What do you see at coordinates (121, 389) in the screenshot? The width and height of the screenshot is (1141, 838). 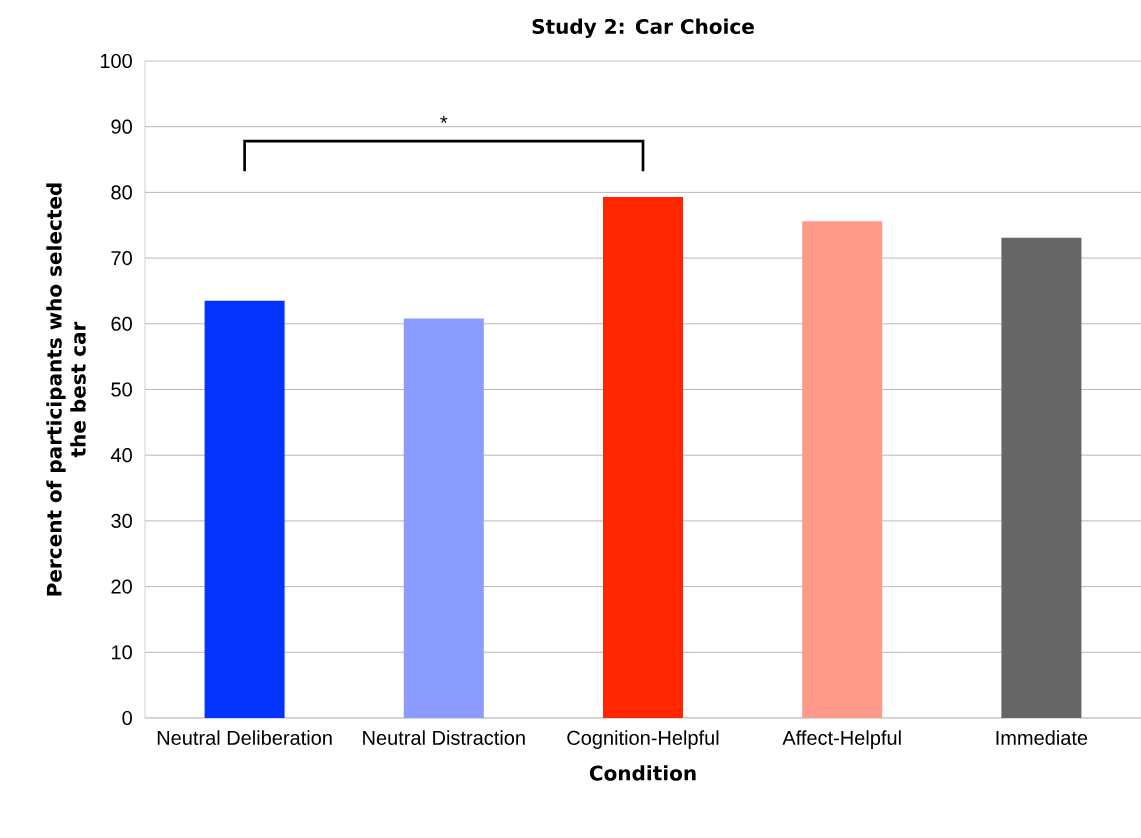 I see `y-tick-label: 50` at bounding box center [121, 389].